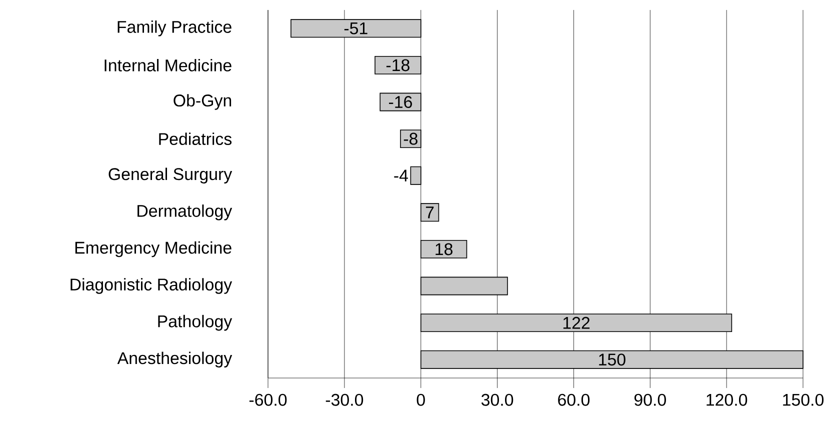 The width and height of the screenshot is (834, 424). Describe the element at coordinates (170, 176) in the screenshot. I see `y-tick-label: General Surgury` at that location.